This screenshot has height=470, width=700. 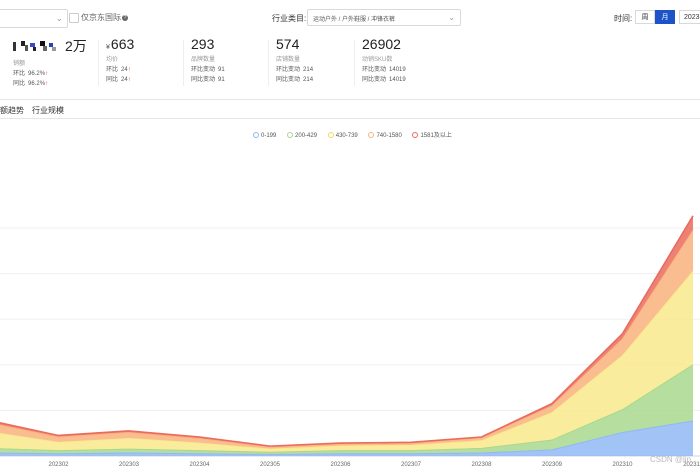 What do you see at coordinates (76, 46) in the screenshot?
I see `metric-value-text: 2万` at bounding box center [76, 46].